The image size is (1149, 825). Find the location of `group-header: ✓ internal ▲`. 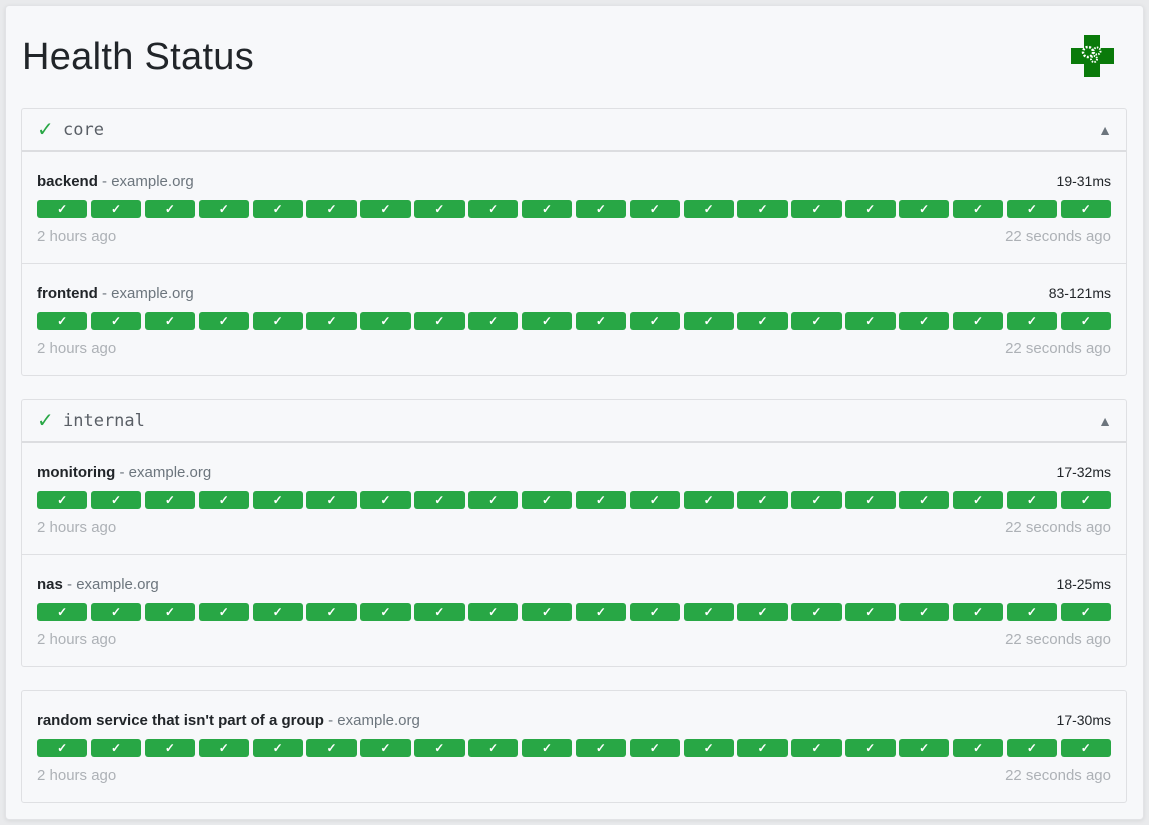

group-header: ✓ internal ▲ is located at coordinates (574, 421).